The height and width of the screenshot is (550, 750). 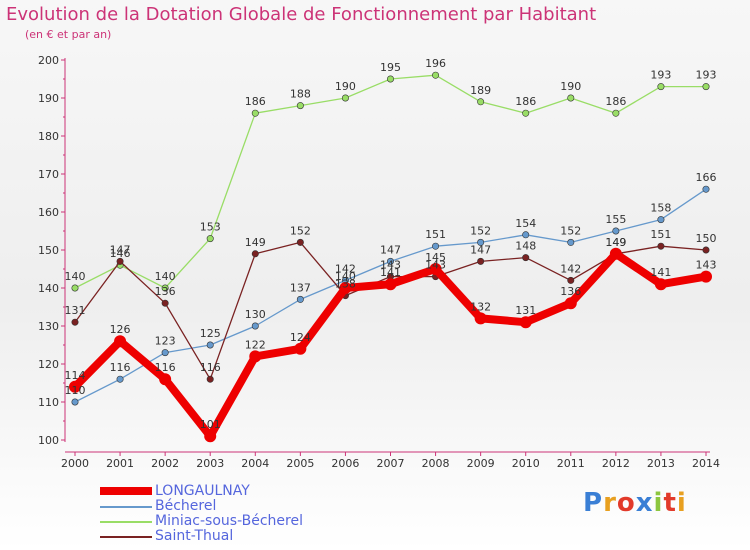 I want to click on x-tick-label: 2002, so click(x=165, y=463).